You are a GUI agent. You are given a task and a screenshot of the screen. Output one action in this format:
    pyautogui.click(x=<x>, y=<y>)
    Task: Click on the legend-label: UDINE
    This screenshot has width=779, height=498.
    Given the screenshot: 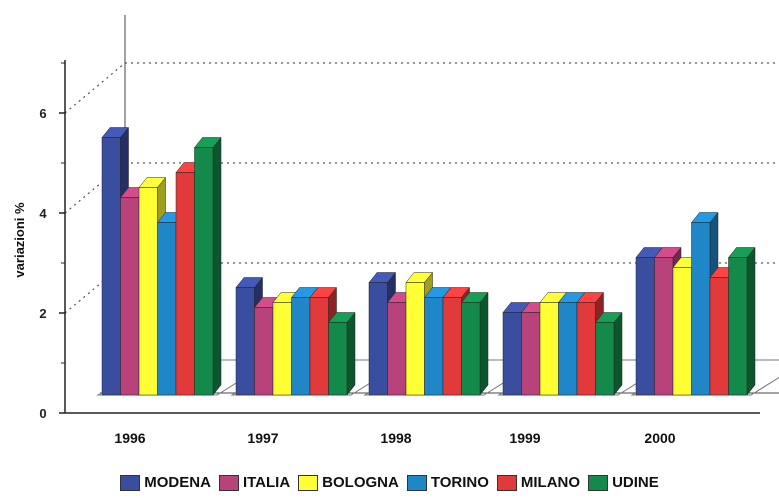 What is the action you would take?
    pyautogui.click(x=635, y=482)
    